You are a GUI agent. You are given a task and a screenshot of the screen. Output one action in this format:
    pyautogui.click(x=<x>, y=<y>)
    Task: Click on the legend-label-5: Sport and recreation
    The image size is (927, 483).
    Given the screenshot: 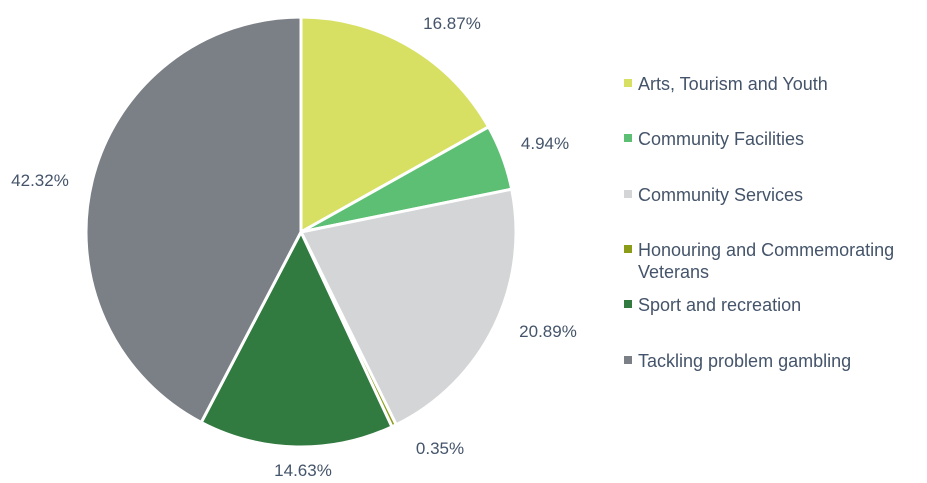 What is the action you would take?
    pyautogui.click(x=719, y=305)
    